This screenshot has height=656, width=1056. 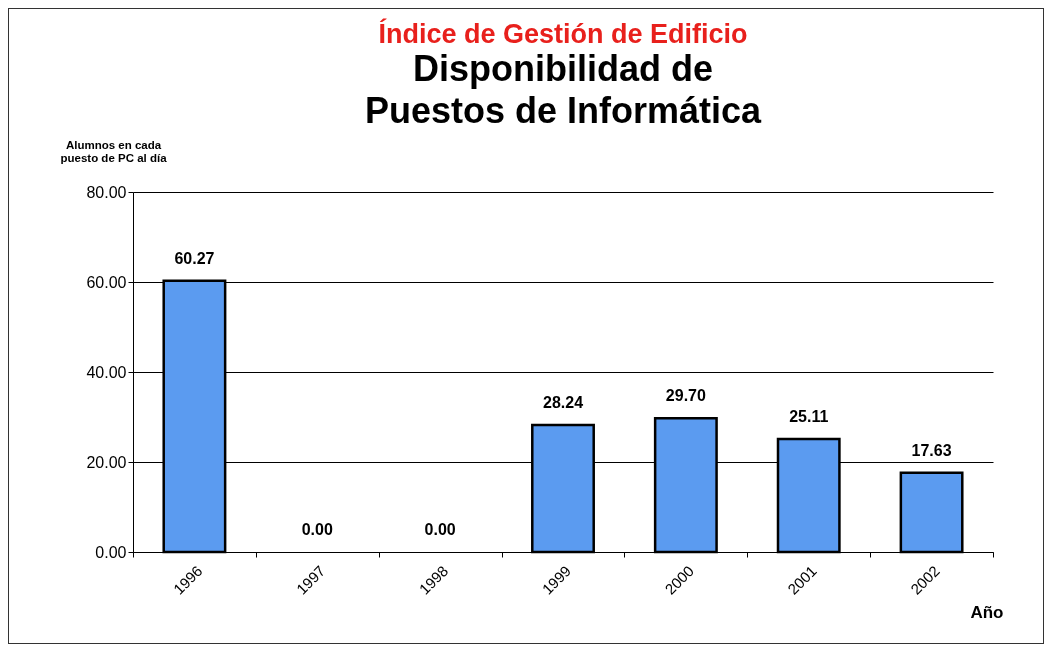 What do you see at coordinates (106, 192) in the screenshot?
I see `y-tick-label: 80.00` at bounding box center [106, 192].